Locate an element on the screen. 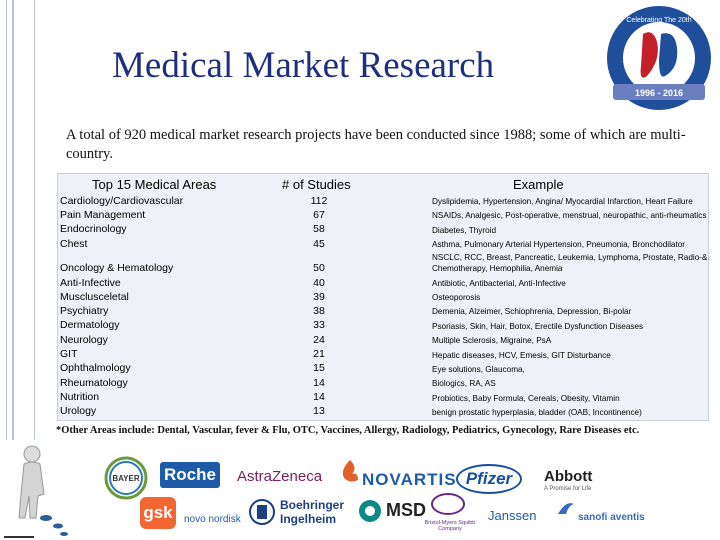  area-cardiology: Cardiology/Cardiovascular is located at coordinates (122, 201).